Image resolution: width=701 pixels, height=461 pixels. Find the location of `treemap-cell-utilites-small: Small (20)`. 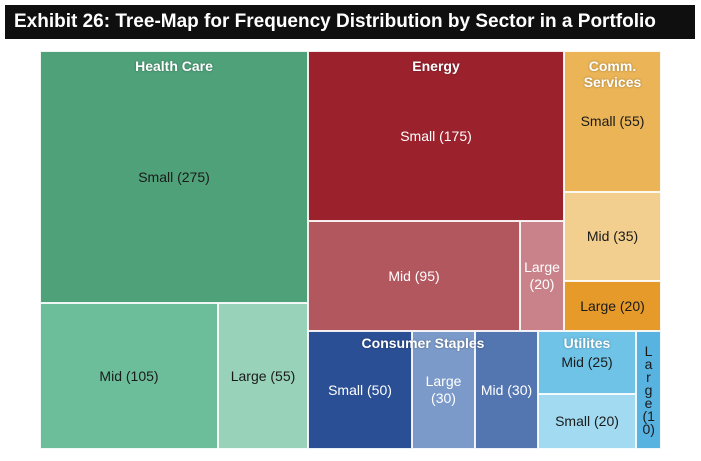

treemap-cell-utilites-small: Small (20) is located at coordinates (587, 421).